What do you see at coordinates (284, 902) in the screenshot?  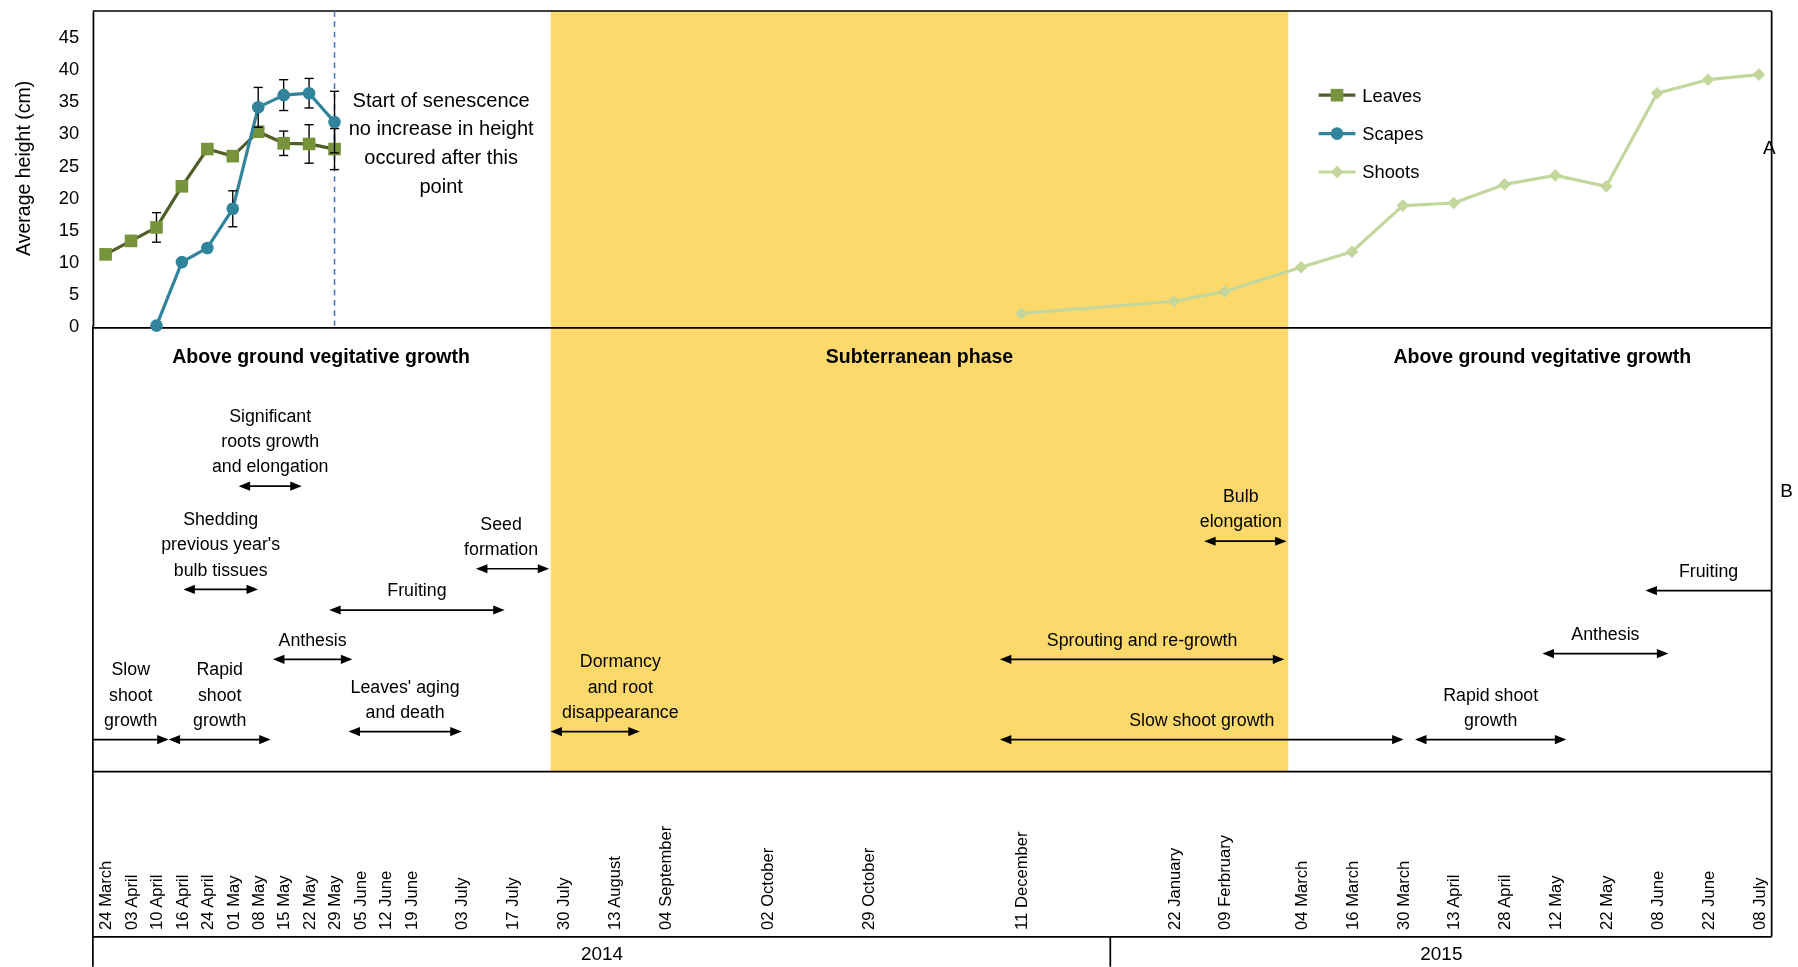 I see `category-label: 15 May` at bounding box center [284, 902].